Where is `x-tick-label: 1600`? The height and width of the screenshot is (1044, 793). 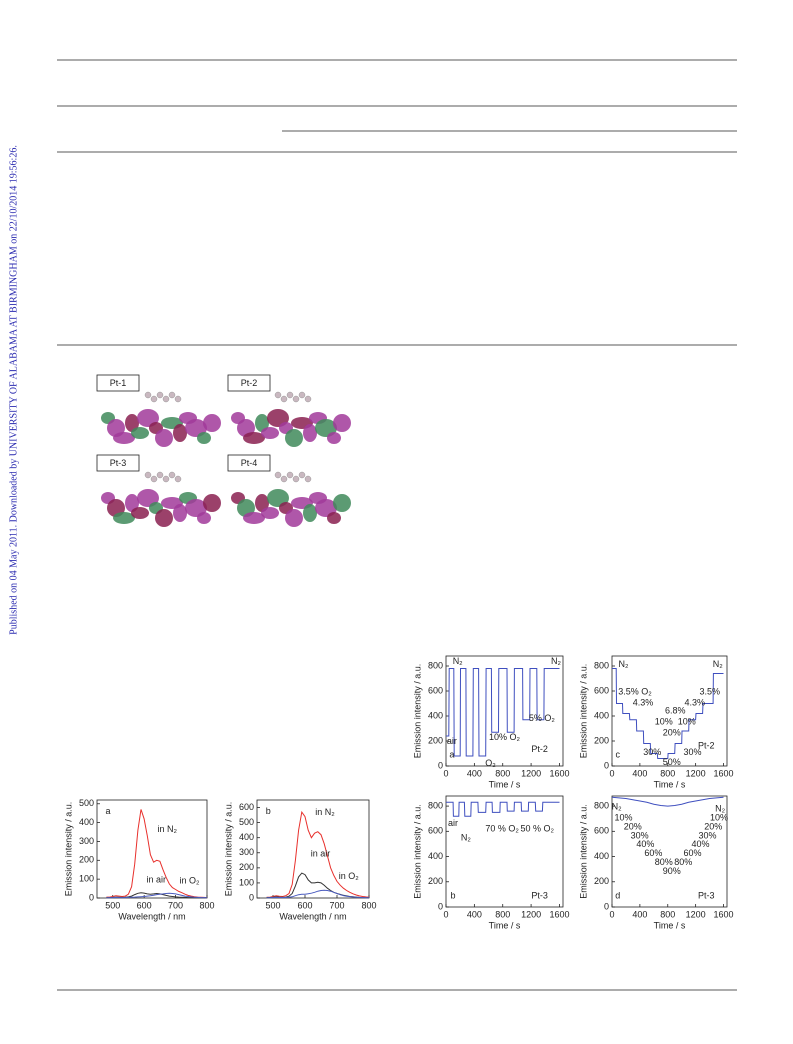
x-tick-label: 1600 is located at coordinates (723, 914).